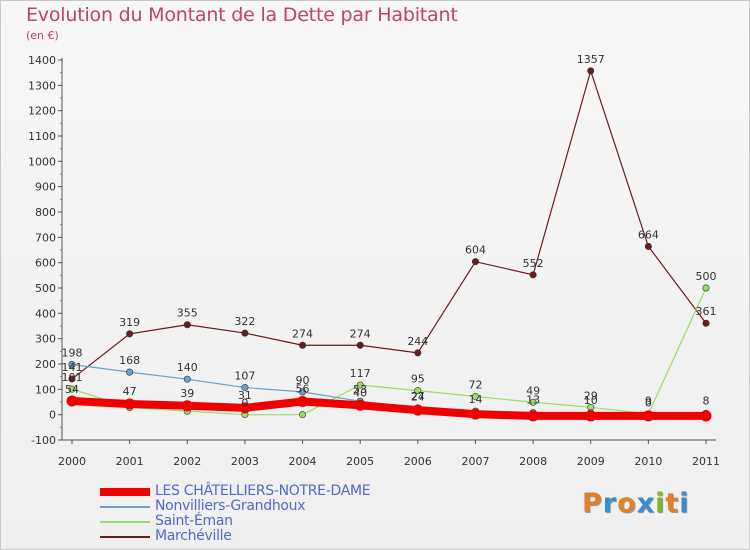 This screenshot has height=550, width=750. What do you see at coordinates (591, 59) in the screenshot?
I see `data-label: 1357` at bounding box center [591, 59].